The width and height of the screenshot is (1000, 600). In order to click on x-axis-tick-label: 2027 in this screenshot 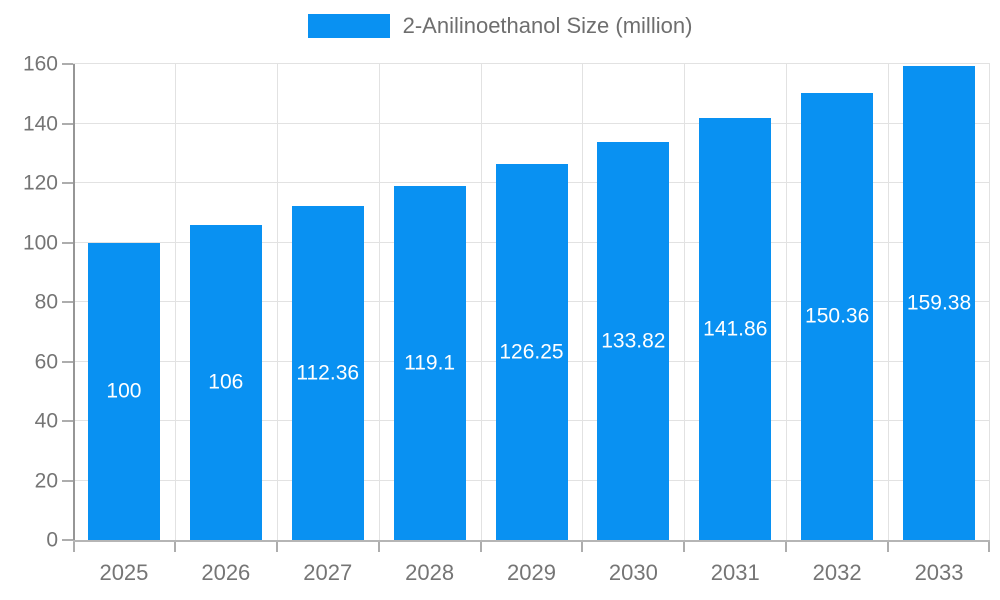, I will do `click(328, 572)`.